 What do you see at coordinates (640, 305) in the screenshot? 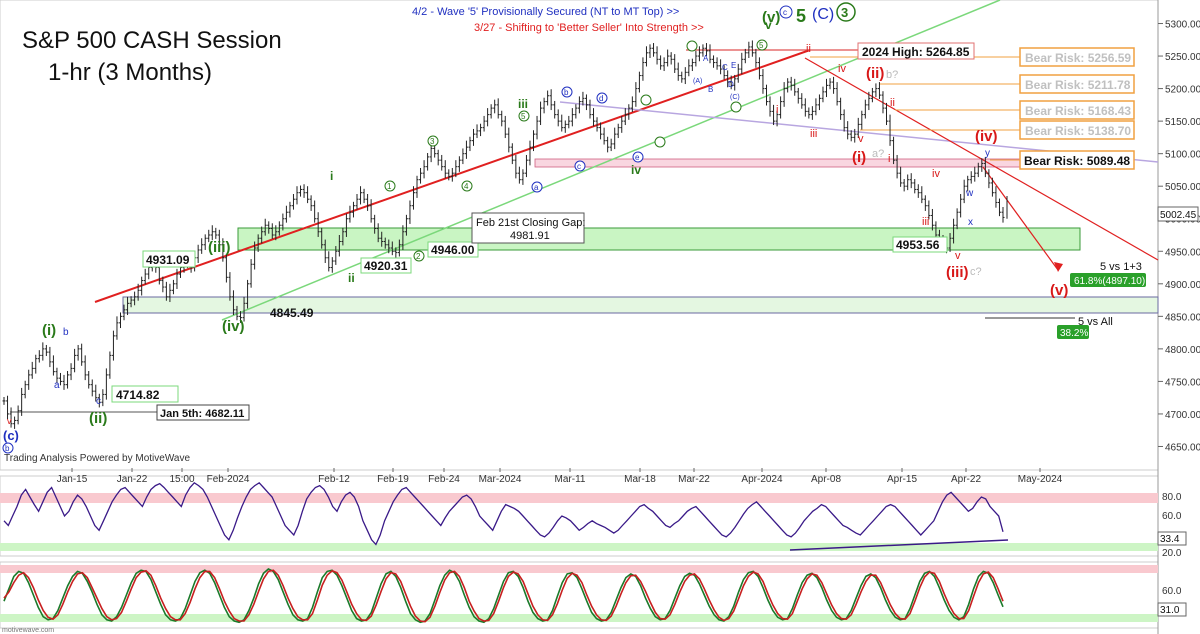
I see `support-zone` at bounding box center [640, 305].